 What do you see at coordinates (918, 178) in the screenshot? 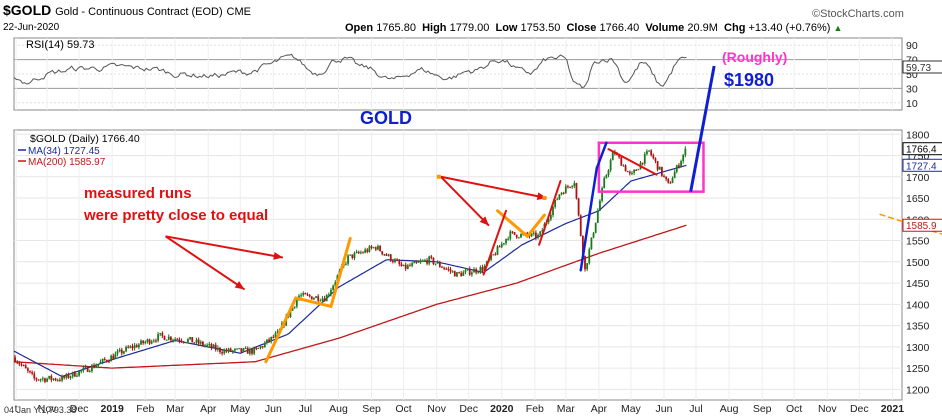
I see `price-tick-label: 1700` at bounding box center [918, 178].